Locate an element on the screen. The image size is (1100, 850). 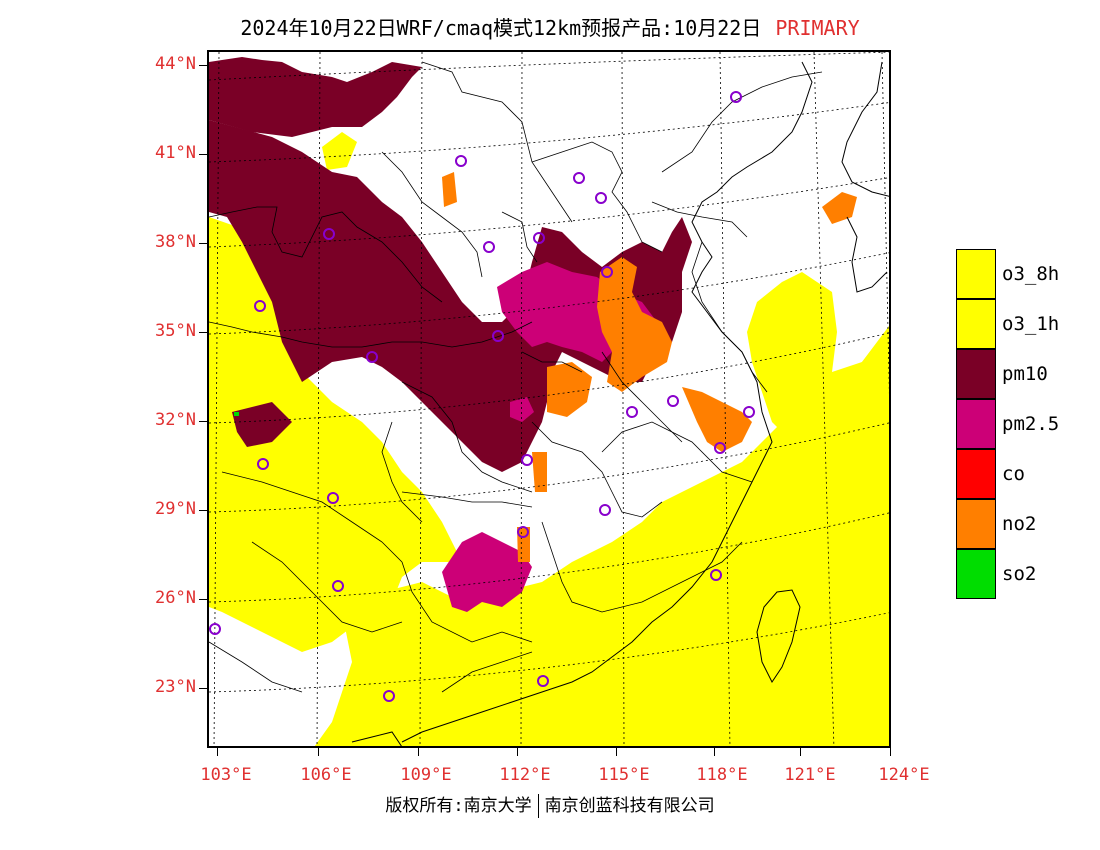
title-main: 2024年10月22日WRF/cmaq模式12km预报产品:10月22日 is located at coordinates (501, 28).